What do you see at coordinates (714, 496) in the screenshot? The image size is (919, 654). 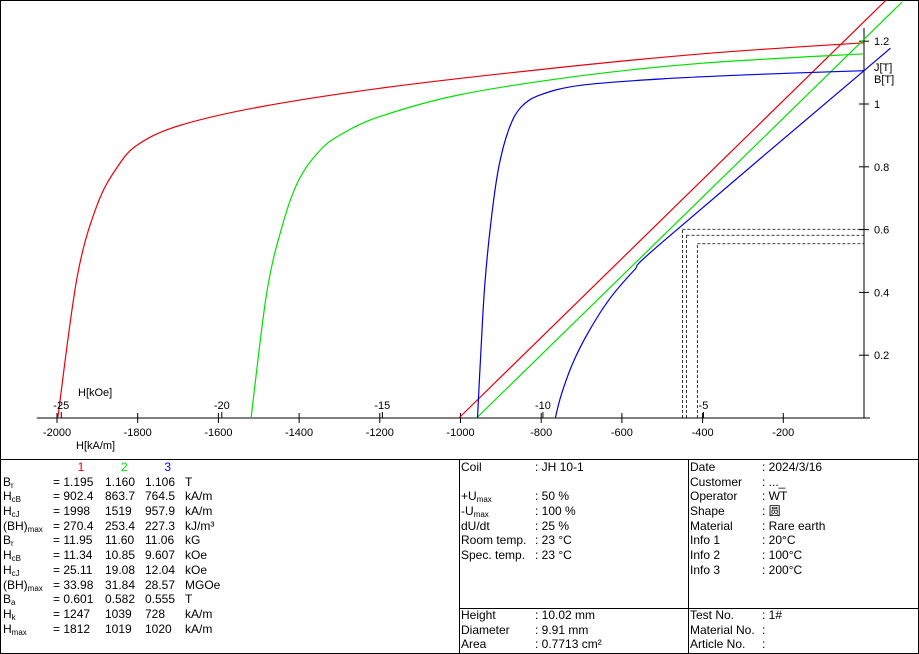 I see `info-label: Operator` at bounding box center [714, 496].